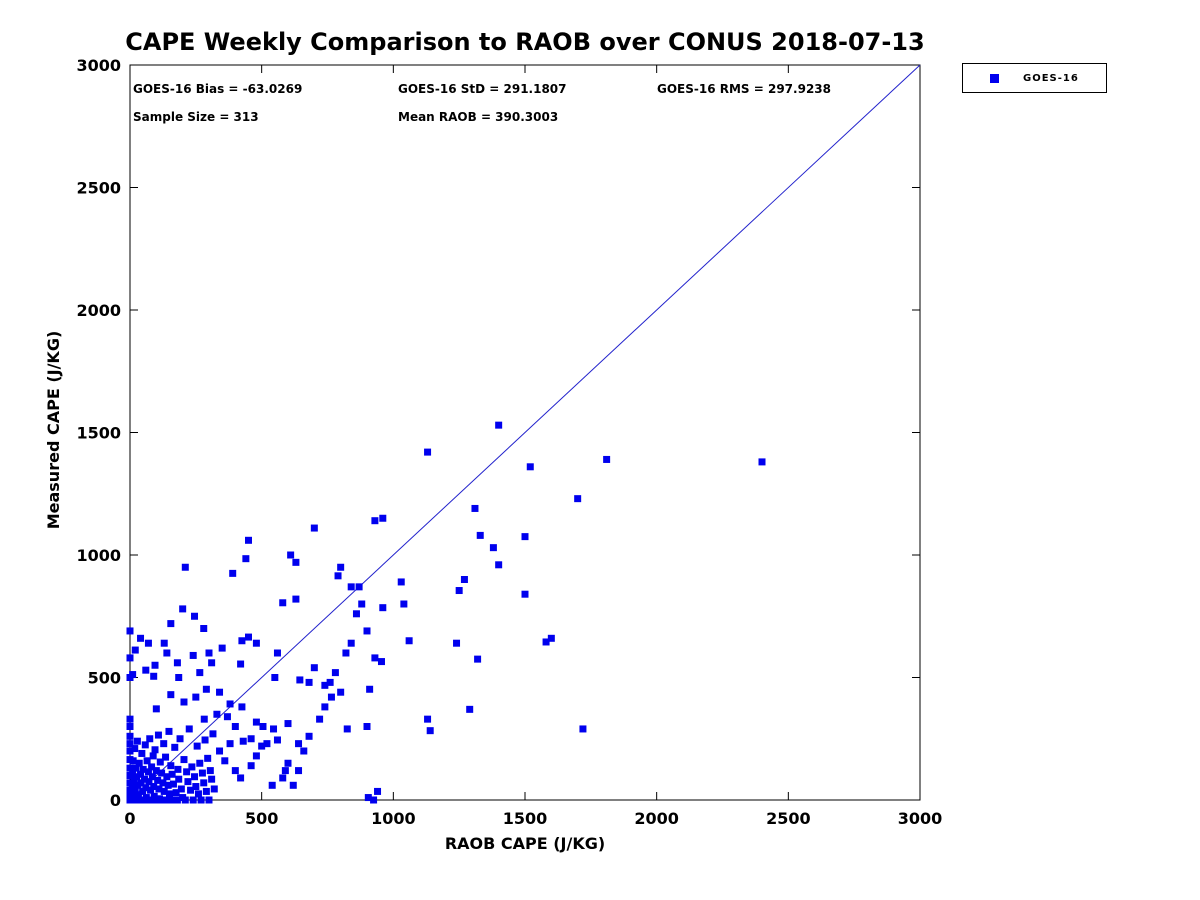  Describe the element at coordinates (1051, 78) in the screenshot. I see `legend-series-label: GOES-16` at that location.